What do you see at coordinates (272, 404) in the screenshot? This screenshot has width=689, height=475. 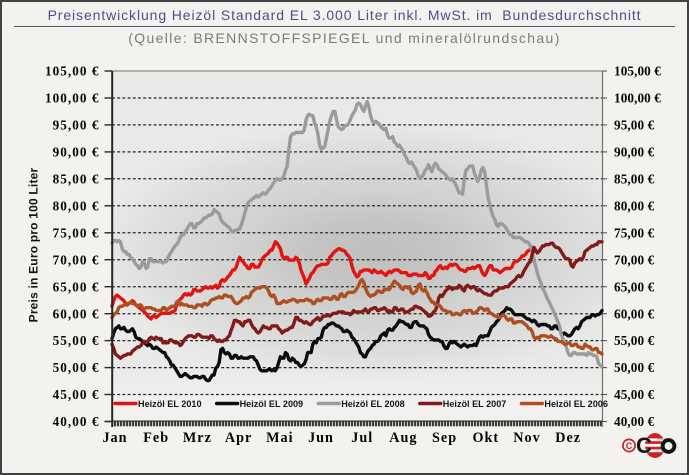 I see `svg-text: Heizöl EL 2009` at bounding box center [272, 404].